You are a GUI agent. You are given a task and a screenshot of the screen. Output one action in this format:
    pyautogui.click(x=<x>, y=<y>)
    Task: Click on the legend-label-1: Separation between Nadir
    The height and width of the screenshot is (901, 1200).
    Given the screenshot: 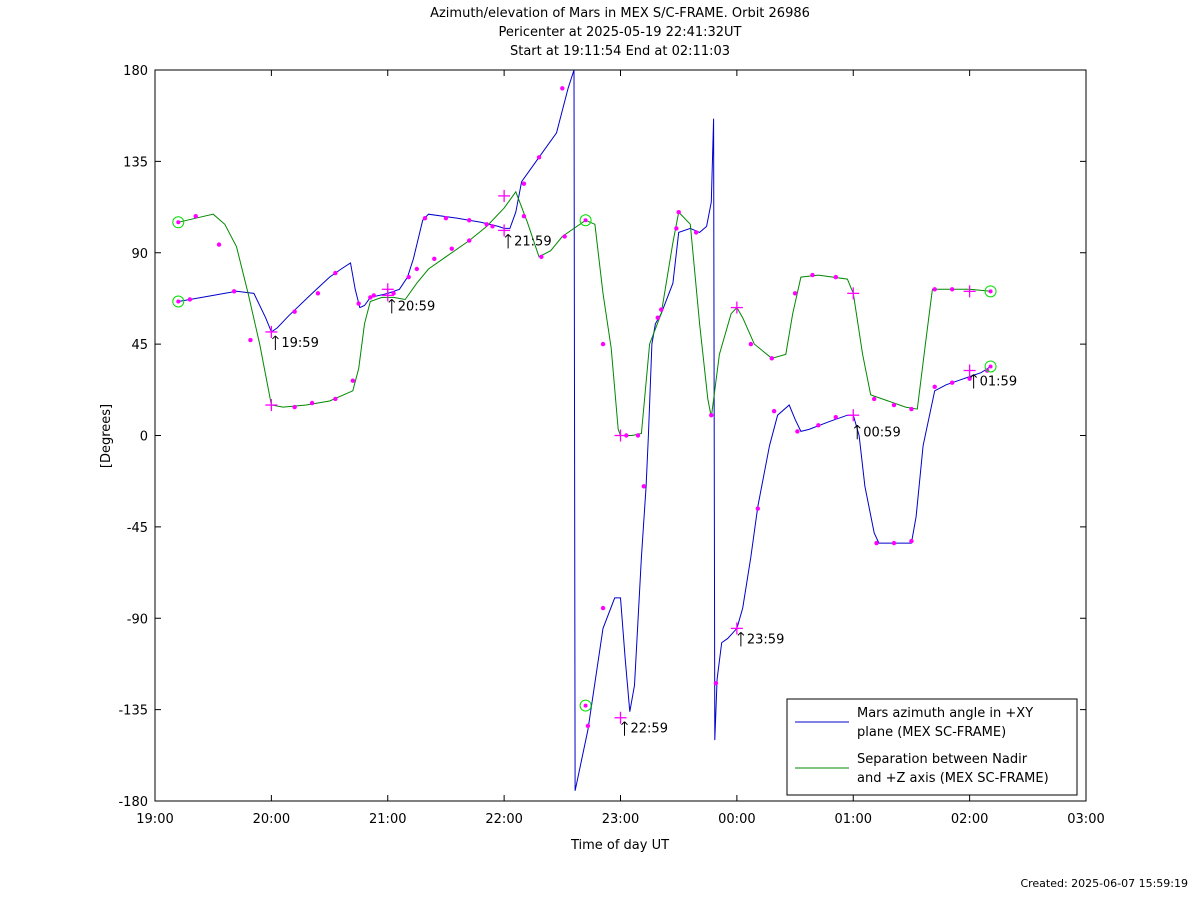 What is the action you would take?
    pyautogui.click(x=942, y=759)
    